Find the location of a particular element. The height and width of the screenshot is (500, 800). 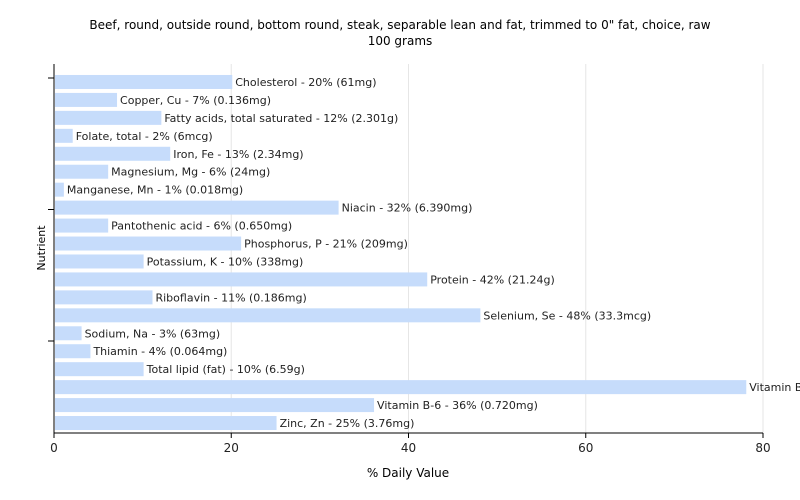

bar-label: Vitamin B-12 - 78% (4.70mcg) is located at coordinates (774, 387).